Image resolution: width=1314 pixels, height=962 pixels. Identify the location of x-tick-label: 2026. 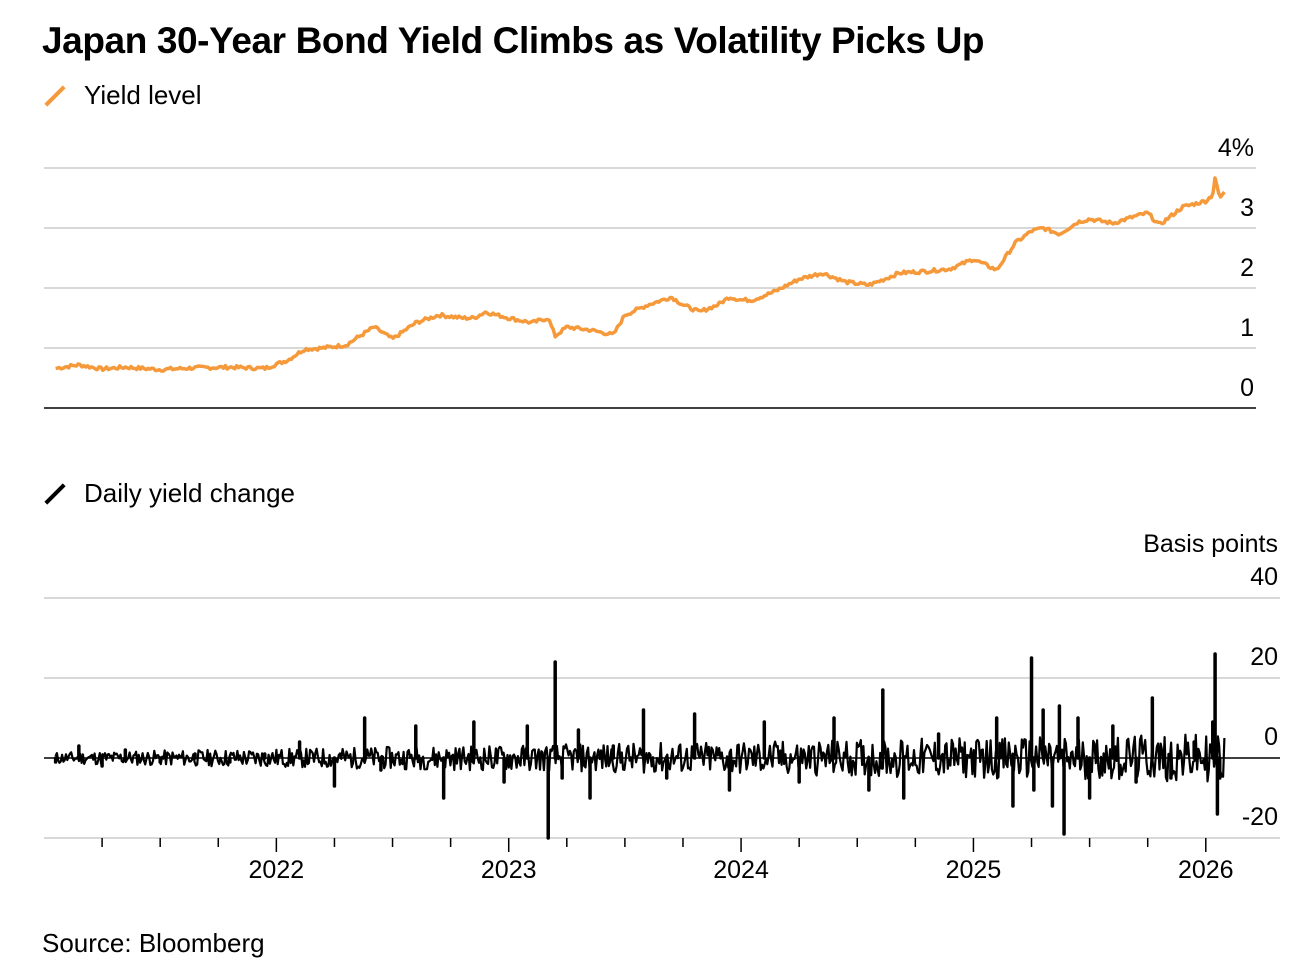
(1206, 870).